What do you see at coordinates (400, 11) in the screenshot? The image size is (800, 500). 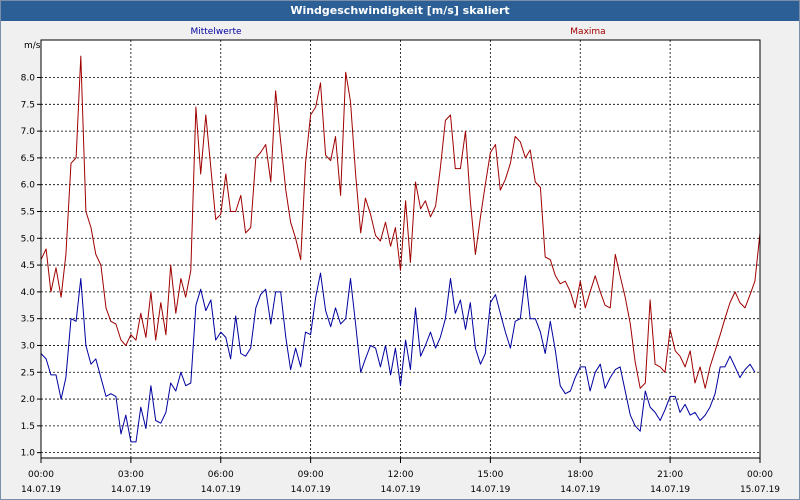 I see `window-title: Windgeschwindigkeit [m/s] skaliert` at bounding box center [400, 11].